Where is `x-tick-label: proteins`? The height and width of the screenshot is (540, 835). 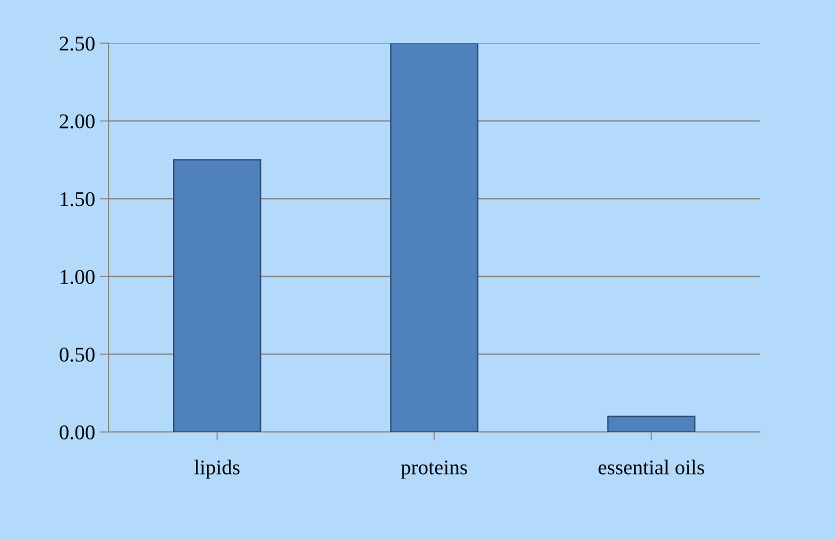 x-tick-label: proteins is located at coordinates (434, 469).